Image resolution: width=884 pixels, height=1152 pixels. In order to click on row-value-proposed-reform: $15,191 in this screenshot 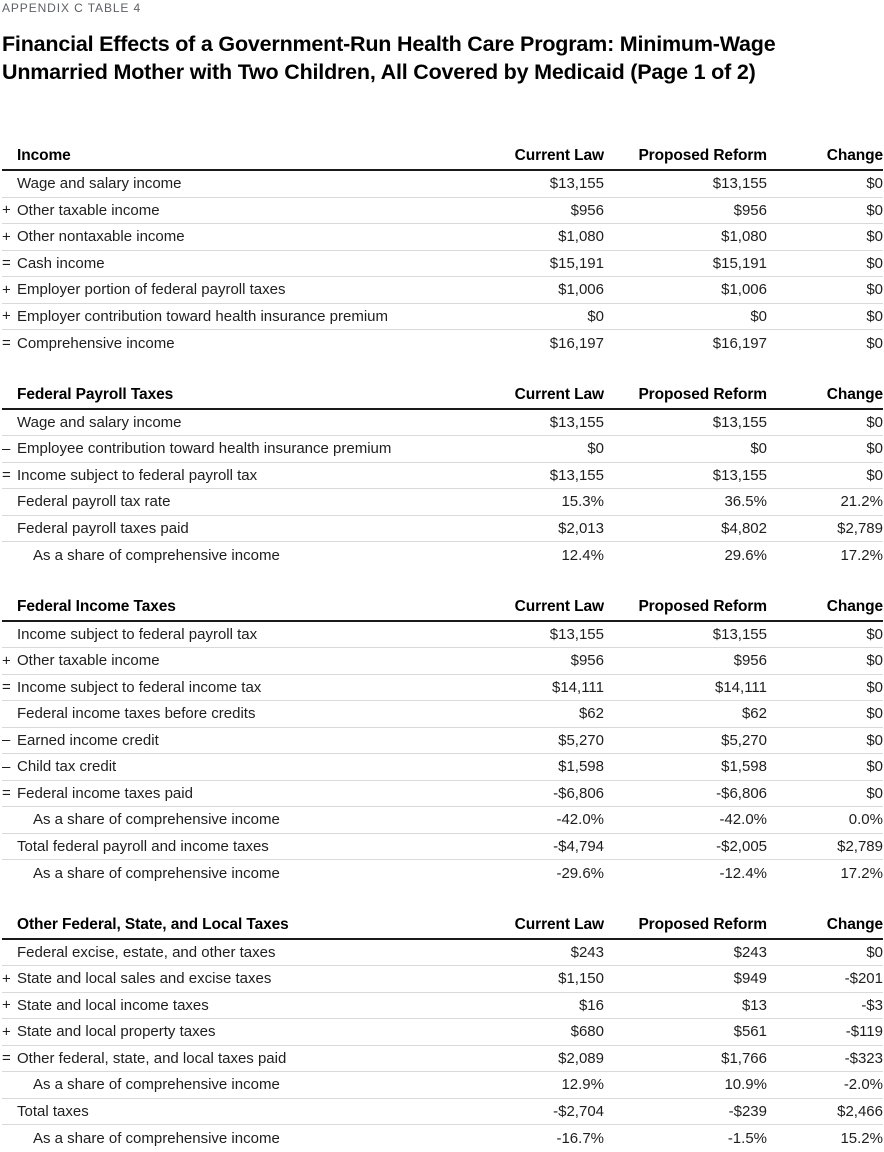, I will do `click(739, 263)`.